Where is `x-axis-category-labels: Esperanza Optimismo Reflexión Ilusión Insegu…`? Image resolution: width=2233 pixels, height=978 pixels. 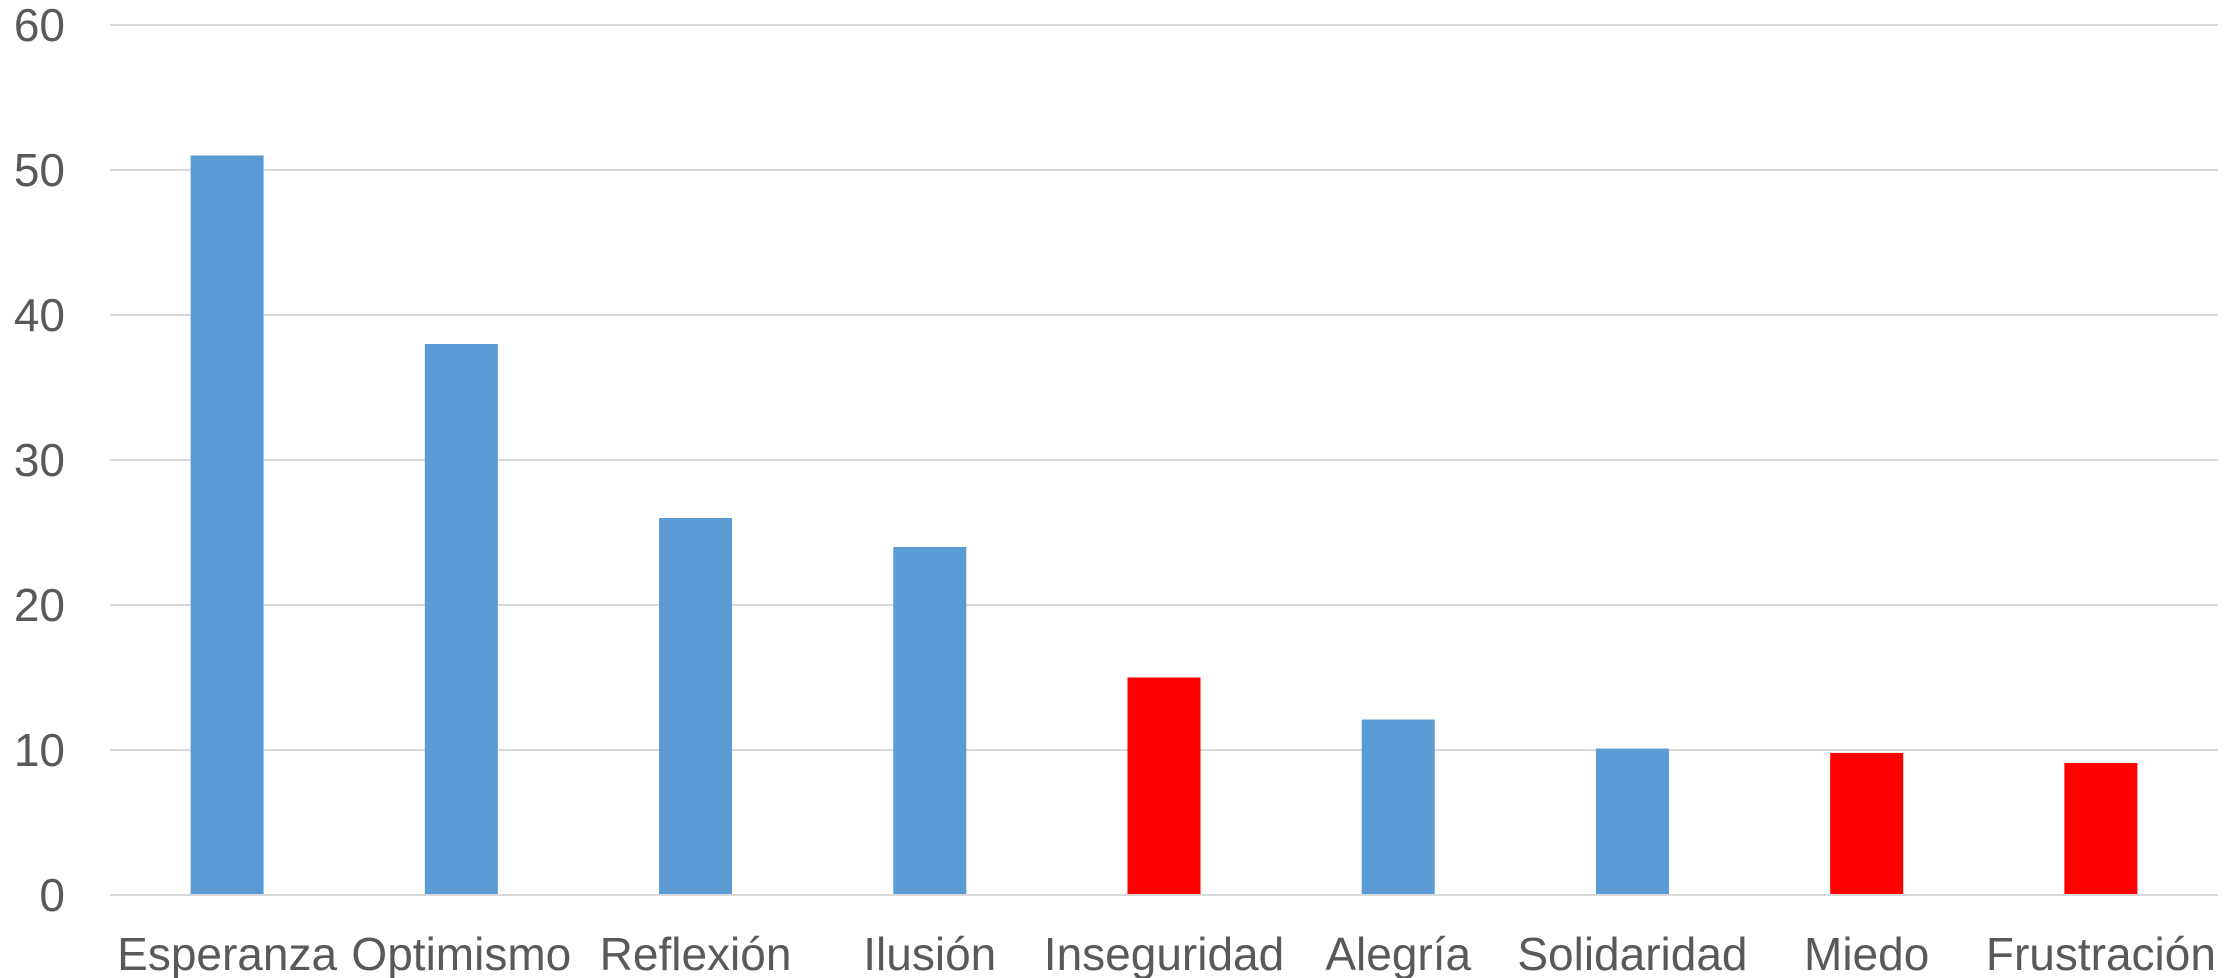
x-axis-category-labels: Esperanza Optimismo Reflexión Ilusión Insegu… is located at coordinates (1166, 953).